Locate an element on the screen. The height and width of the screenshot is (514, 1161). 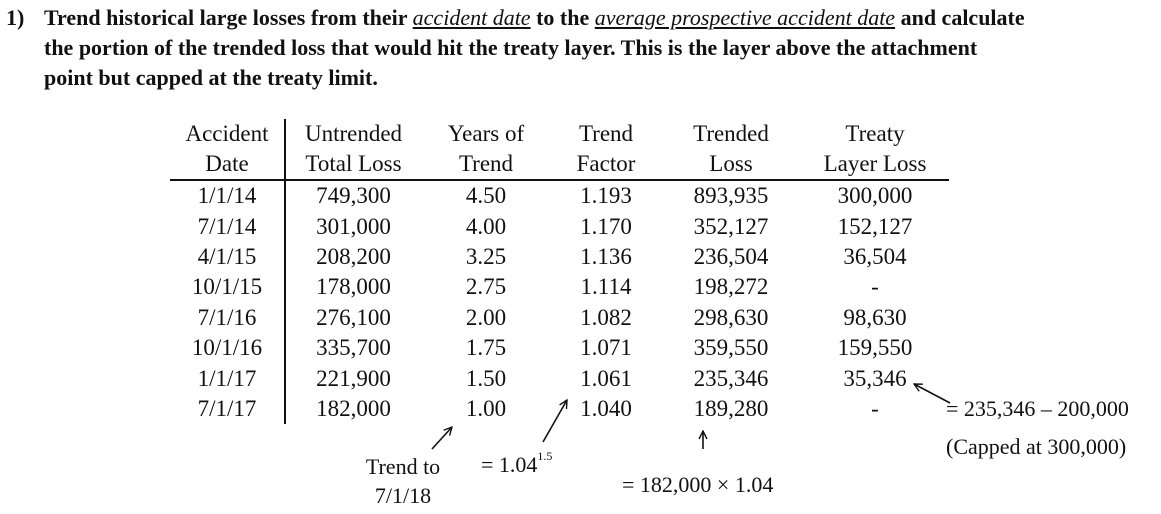
untrended-loss-cell: 276,100 is located at coordinates (353, 317).